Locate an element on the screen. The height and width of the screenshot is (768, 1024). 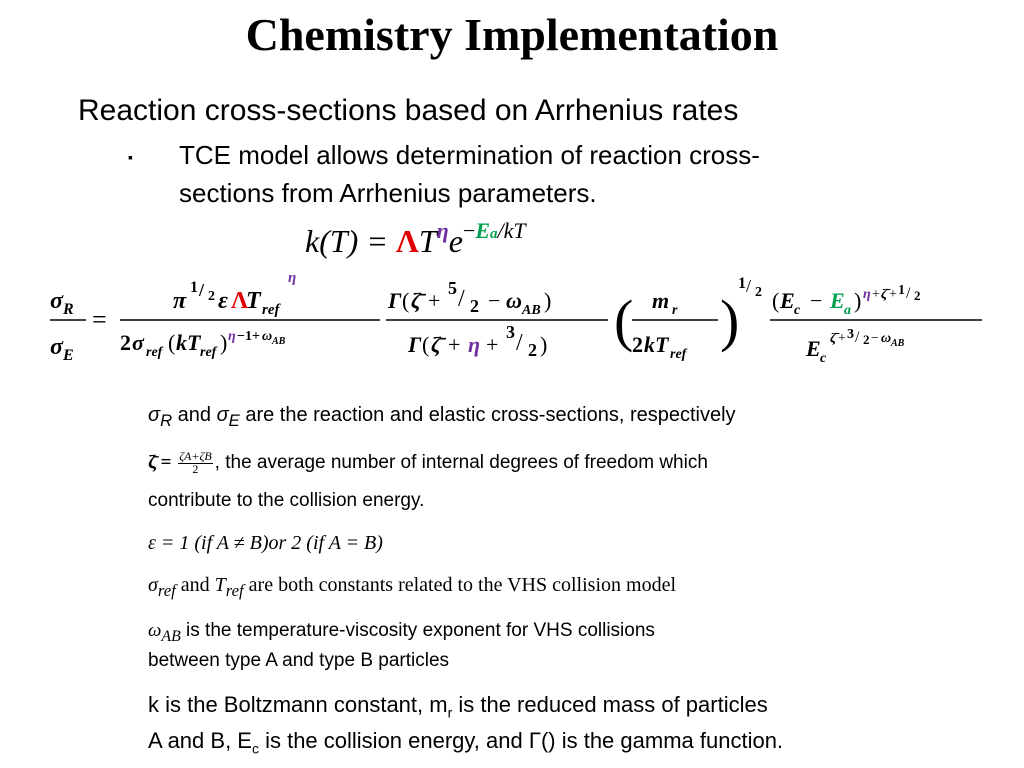
formula-lhs: k(T) = is located at coordinates (350, 241).